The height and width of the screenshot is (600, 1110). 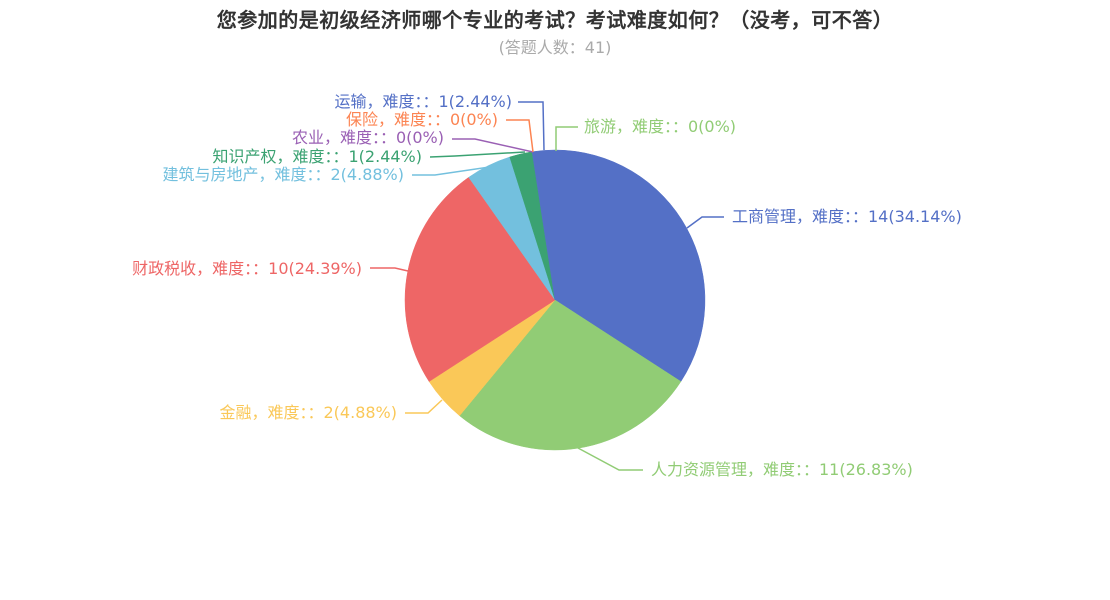 What do you see at coordinates (309, 412) in the screenshot?
I see `slice-label: 金融，难度：：2(4.88%)` at bounding box center [309, 412].